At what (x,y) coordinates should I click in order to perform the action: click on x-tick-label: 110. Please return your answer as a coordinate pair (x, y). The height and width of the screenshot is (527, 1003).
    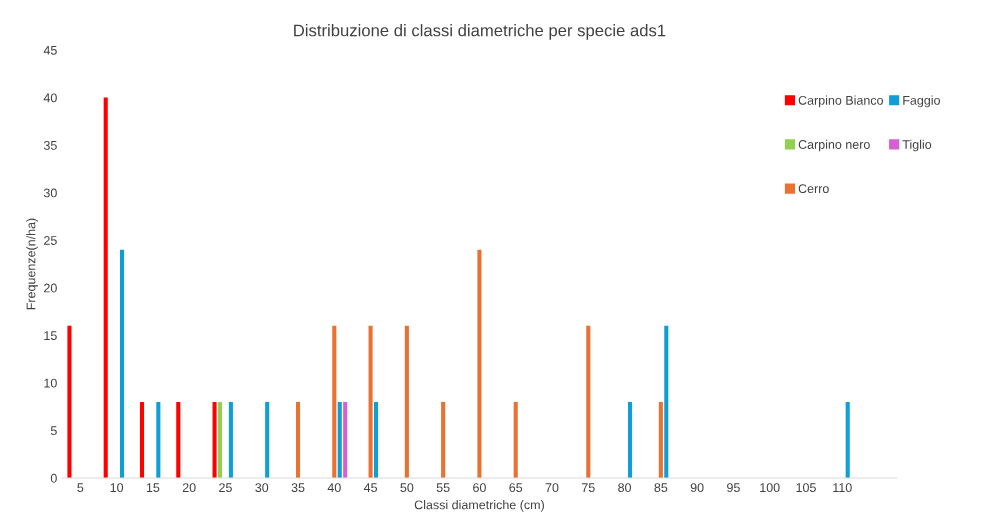
    Looking at the image, I should click on (842, 488).